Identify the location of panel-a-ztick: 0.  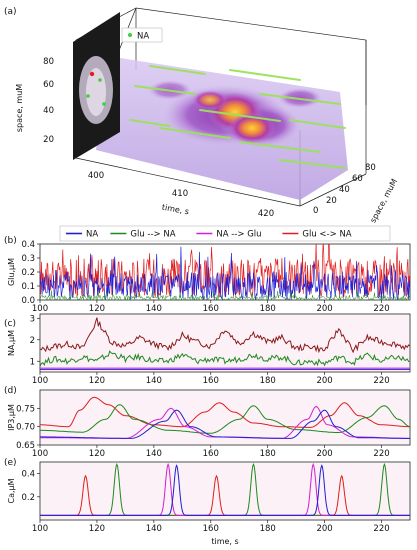
(315, 211).